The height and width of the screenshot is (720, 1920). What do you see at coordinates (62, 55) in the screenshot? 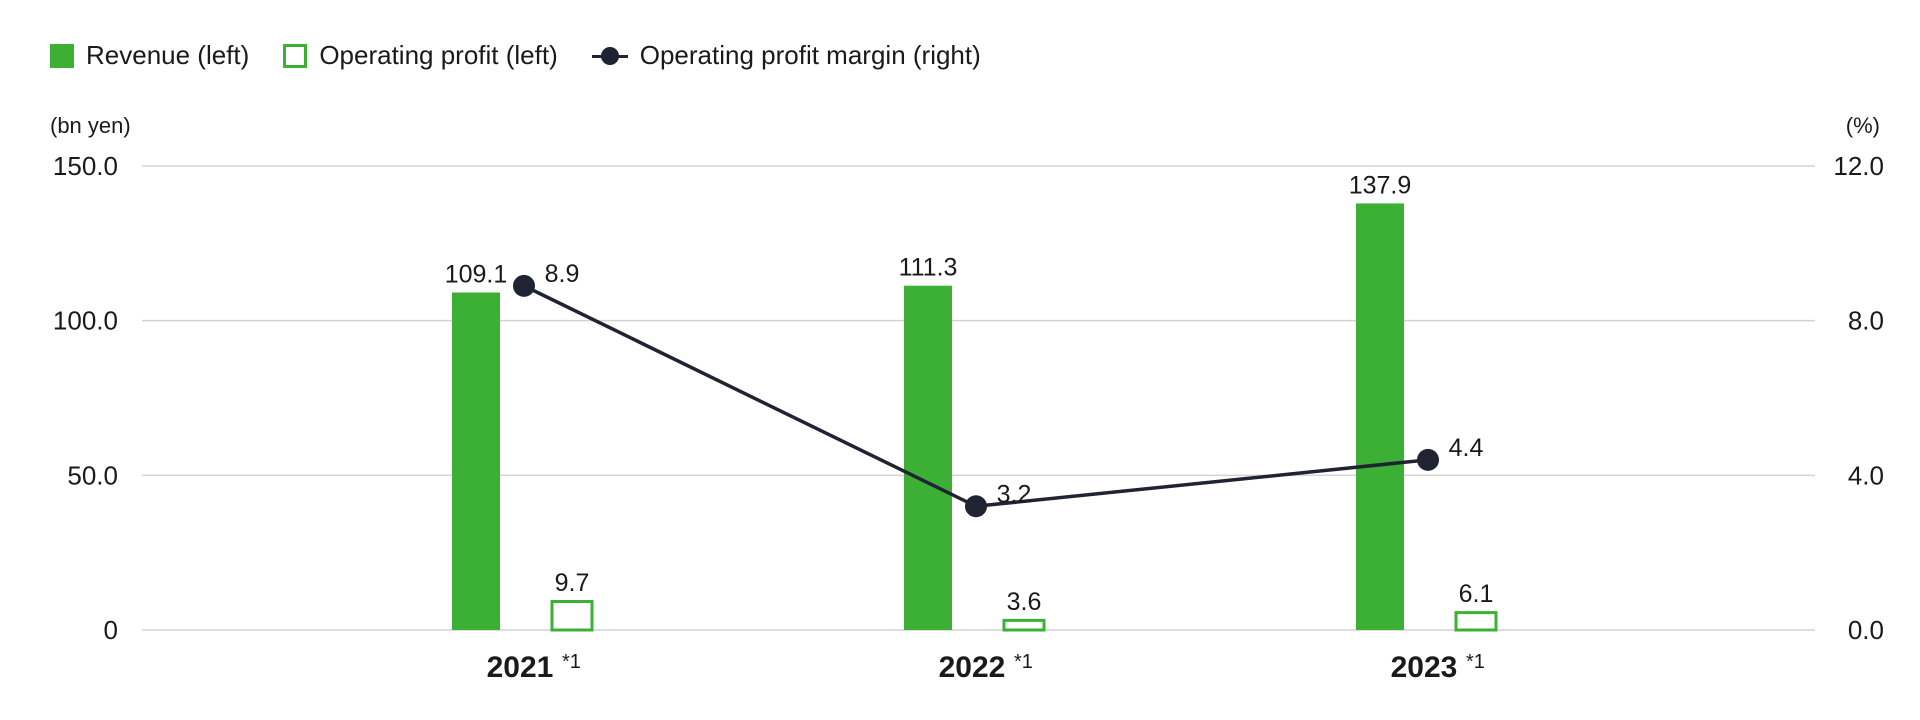
I see `legend-swatch-revenue` at bounding box center [62, 55].